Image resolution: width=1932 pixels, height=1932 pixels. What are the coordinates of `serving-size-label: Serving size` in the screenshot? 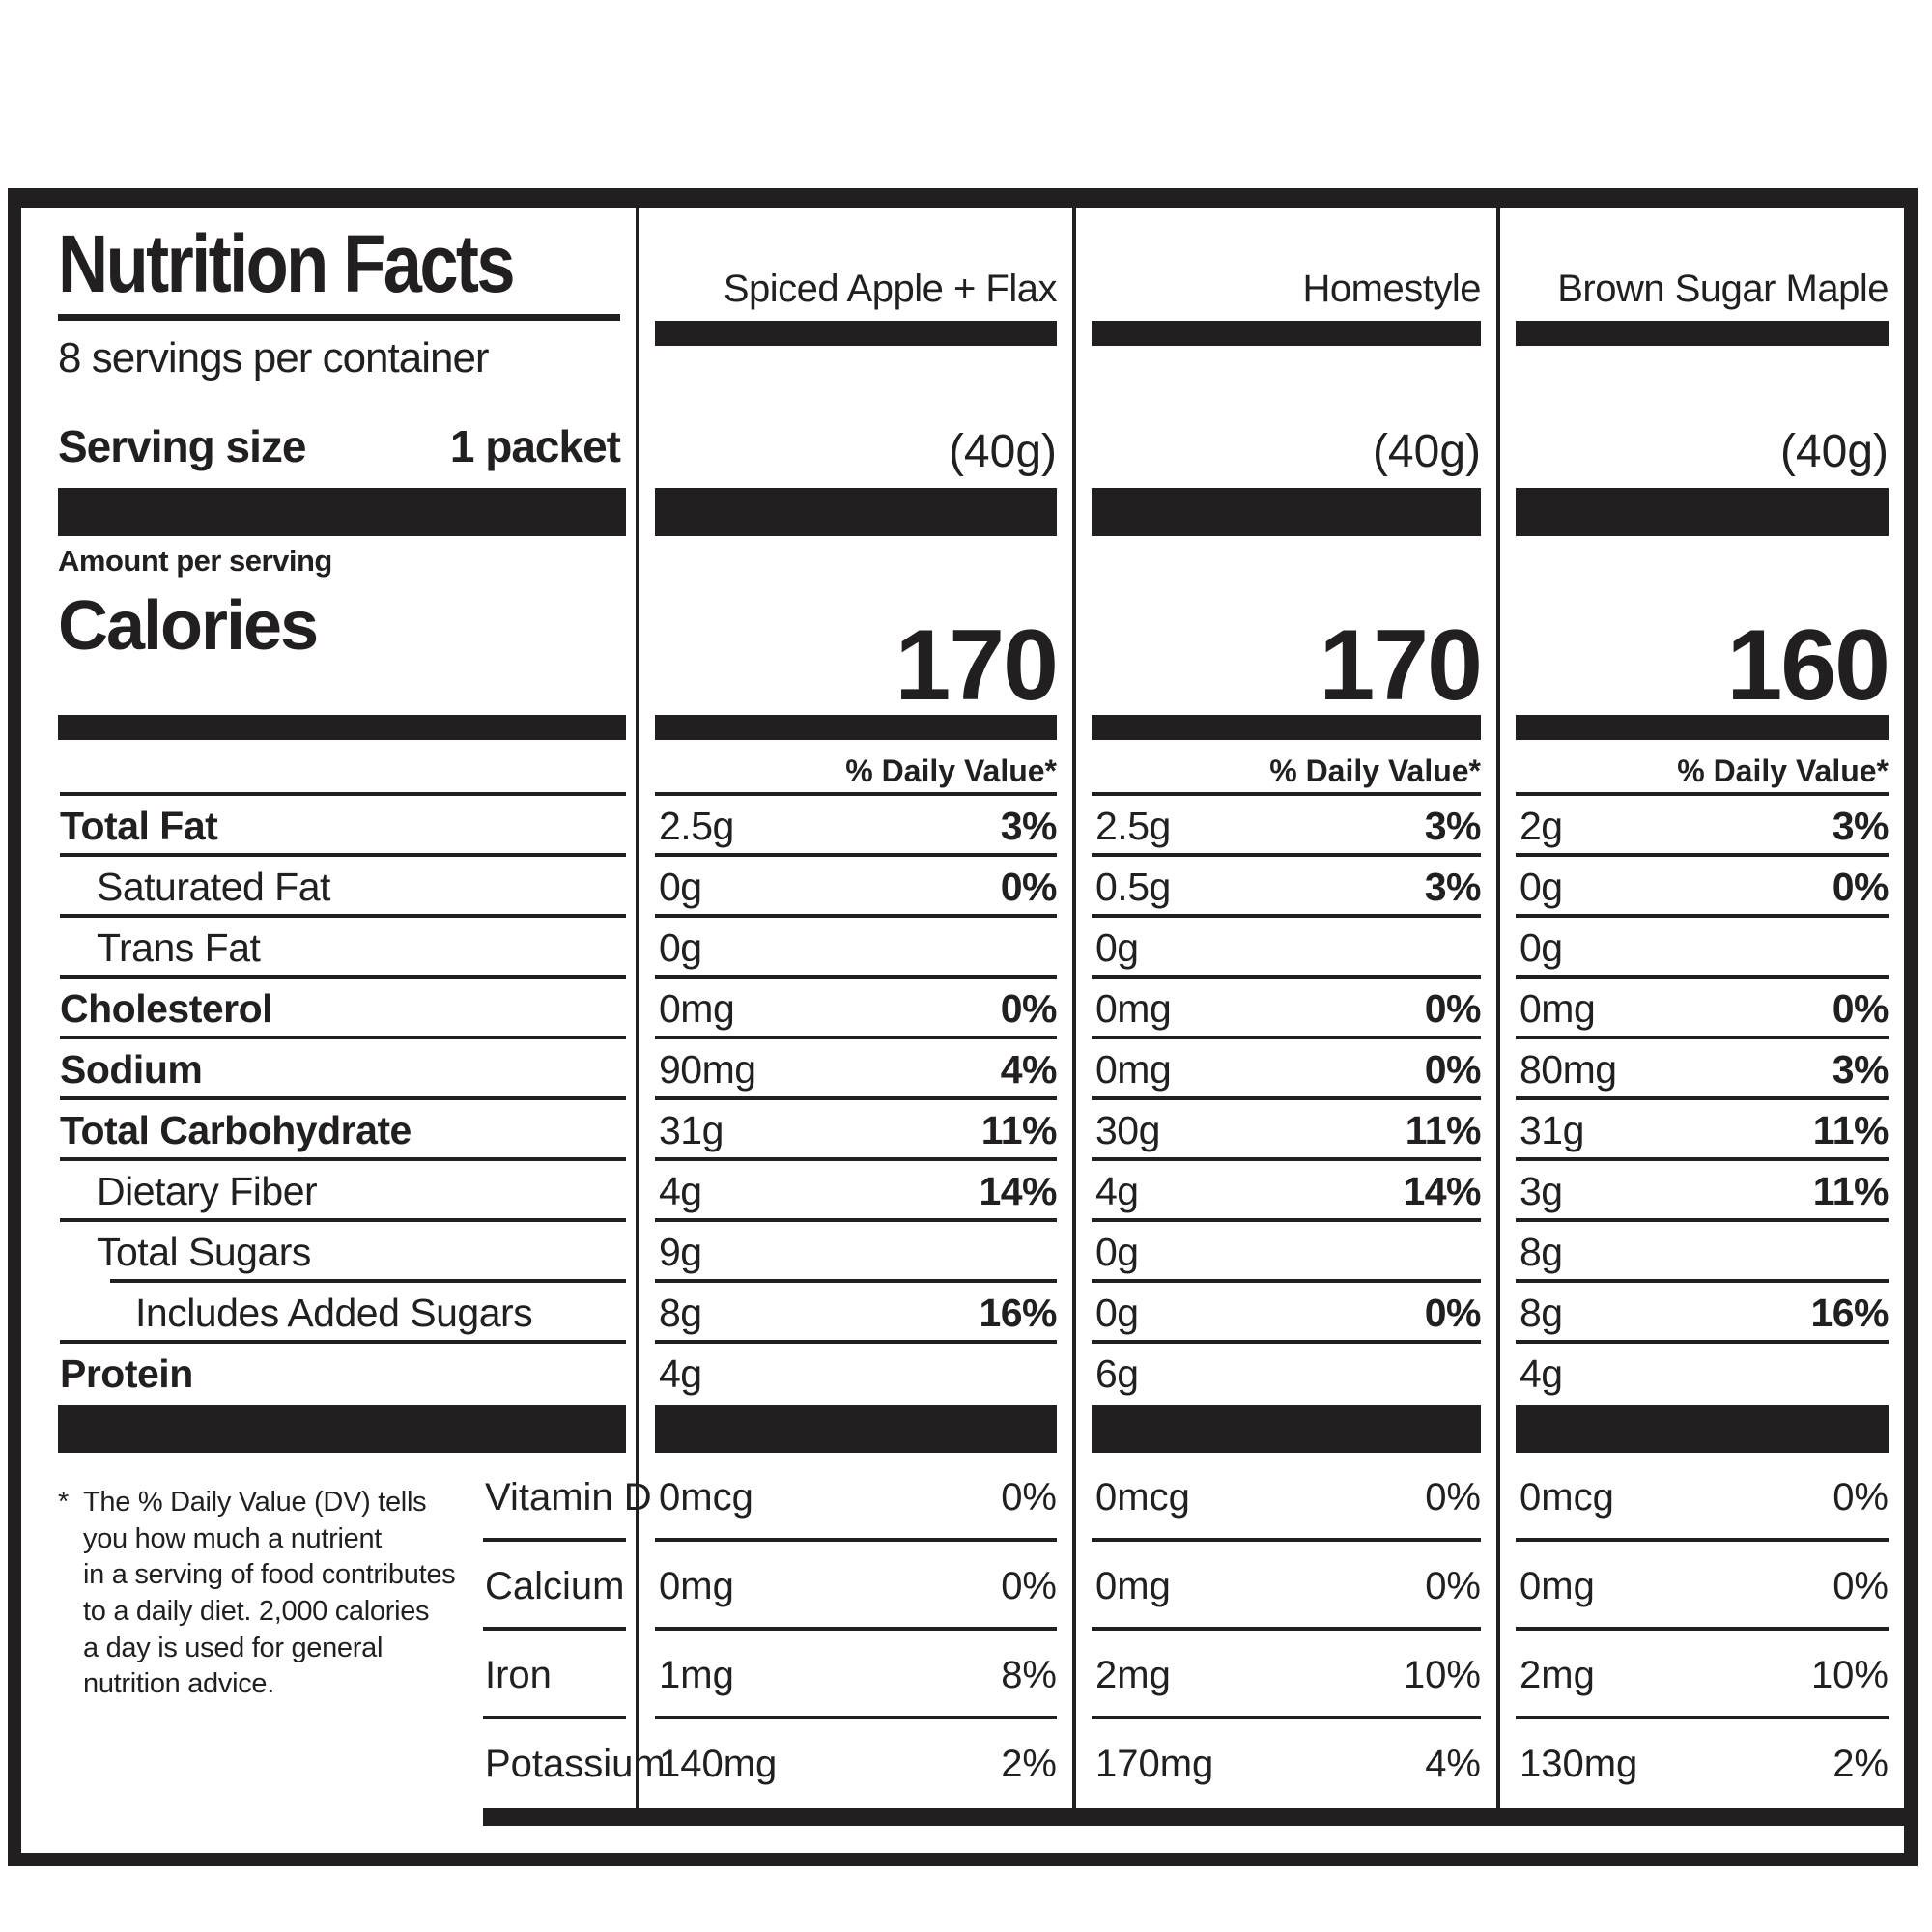 It's located at (182, 446).